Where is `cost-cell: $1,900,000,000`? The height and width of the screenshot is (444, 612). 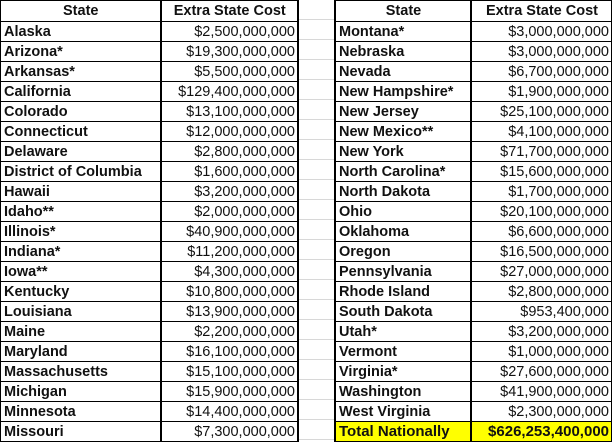 cost-cell: $1,900,000,000 is located at coordinates (541, 91).